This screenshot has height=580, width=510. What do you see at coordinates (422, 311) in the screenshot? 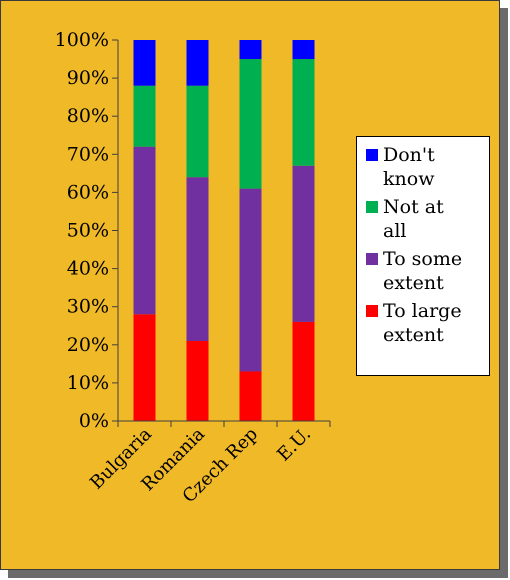
I see `legend-label-to-large-extent-line1: To large` at bounding box center [422, 311].